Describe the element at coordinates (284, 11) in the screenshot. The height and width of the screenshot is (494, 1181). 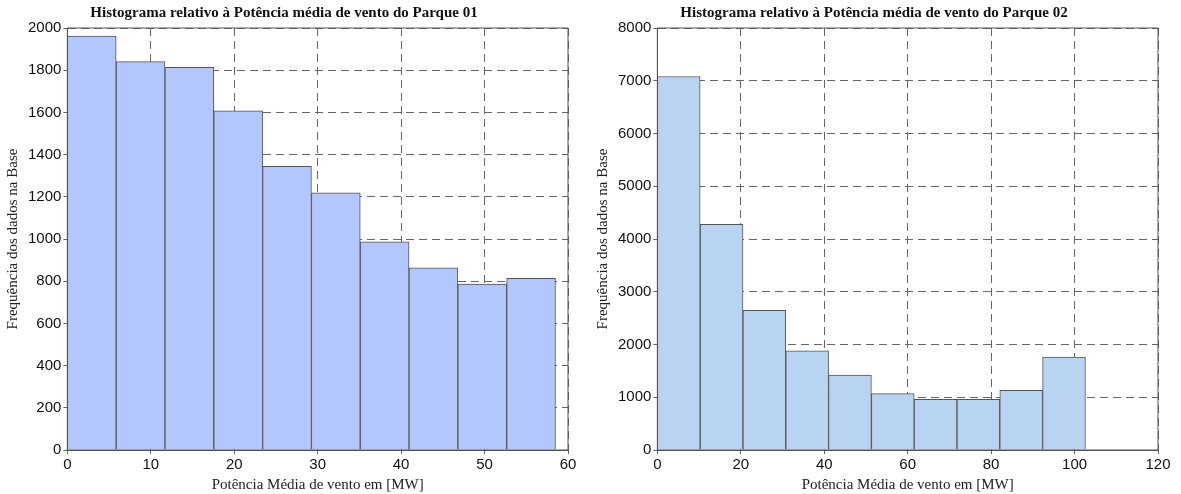
I see `chart-title: Histograma relativo à Potência média de vento do Parque 01` at that location.